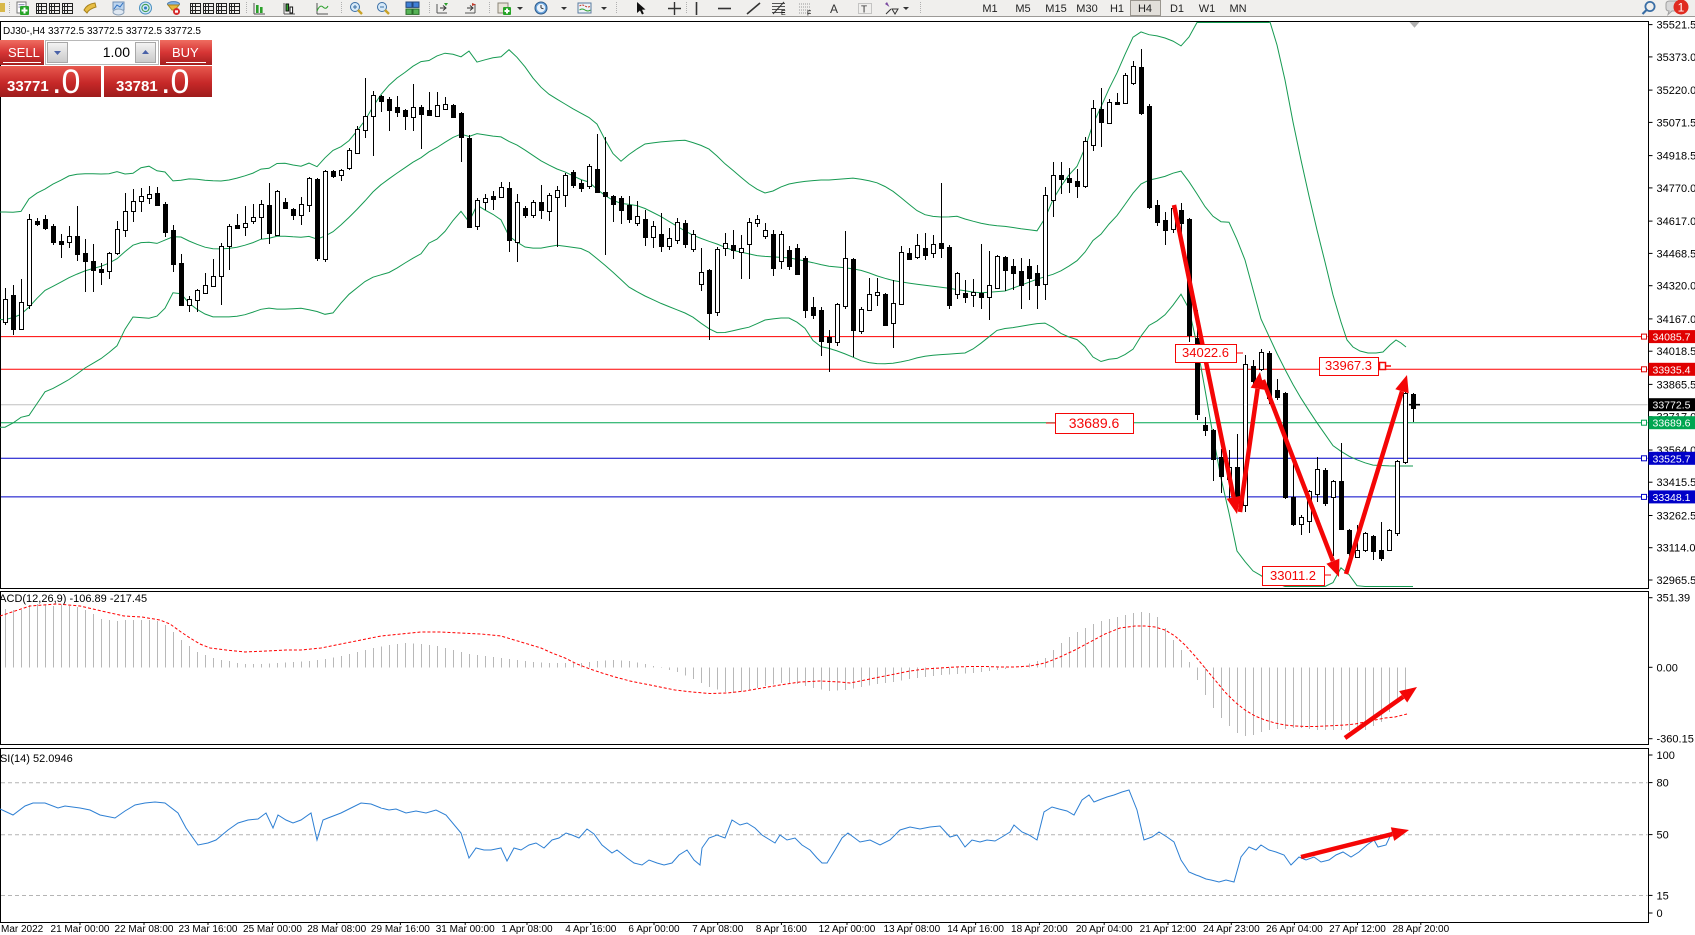 The height and width of the screenshot is (935, 1695). I want to click on svg-text: BUY, so click(185, 52).